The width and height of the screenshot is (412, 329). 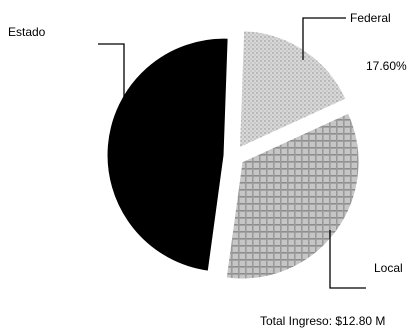 What do you see at coordinates (388, 268) in the screenshot?
I see `slice-label-local: Local` at bounding box center [388, 268].